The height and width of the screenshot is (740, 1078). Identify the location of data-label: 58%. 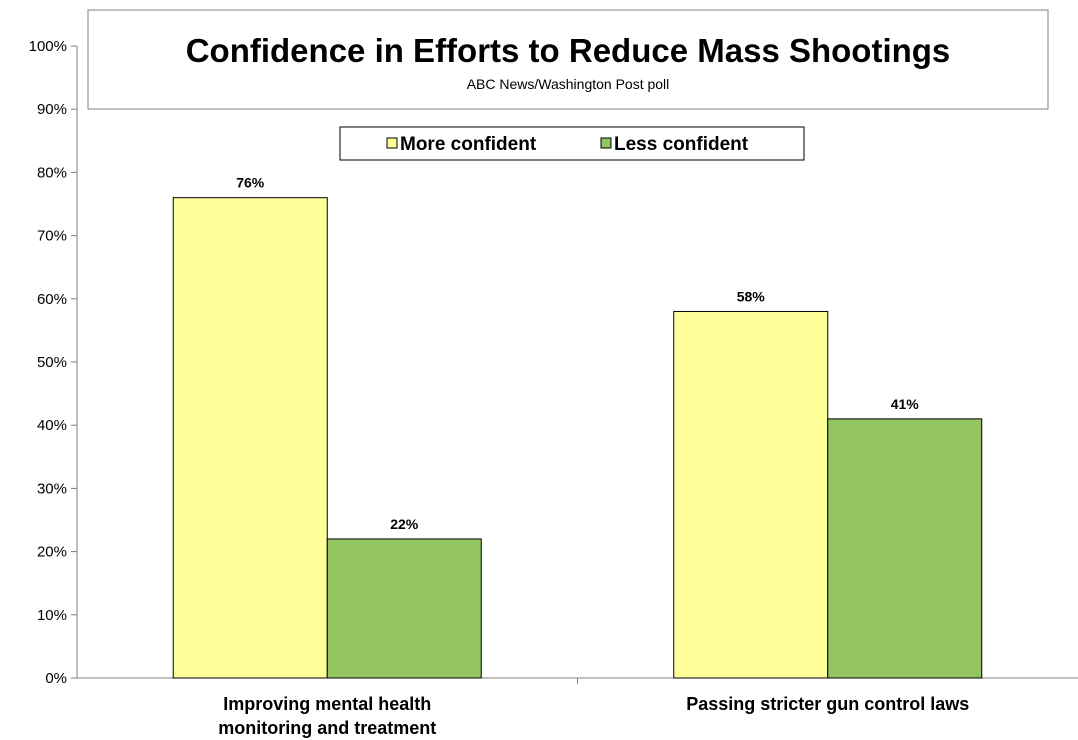
(751, 296).